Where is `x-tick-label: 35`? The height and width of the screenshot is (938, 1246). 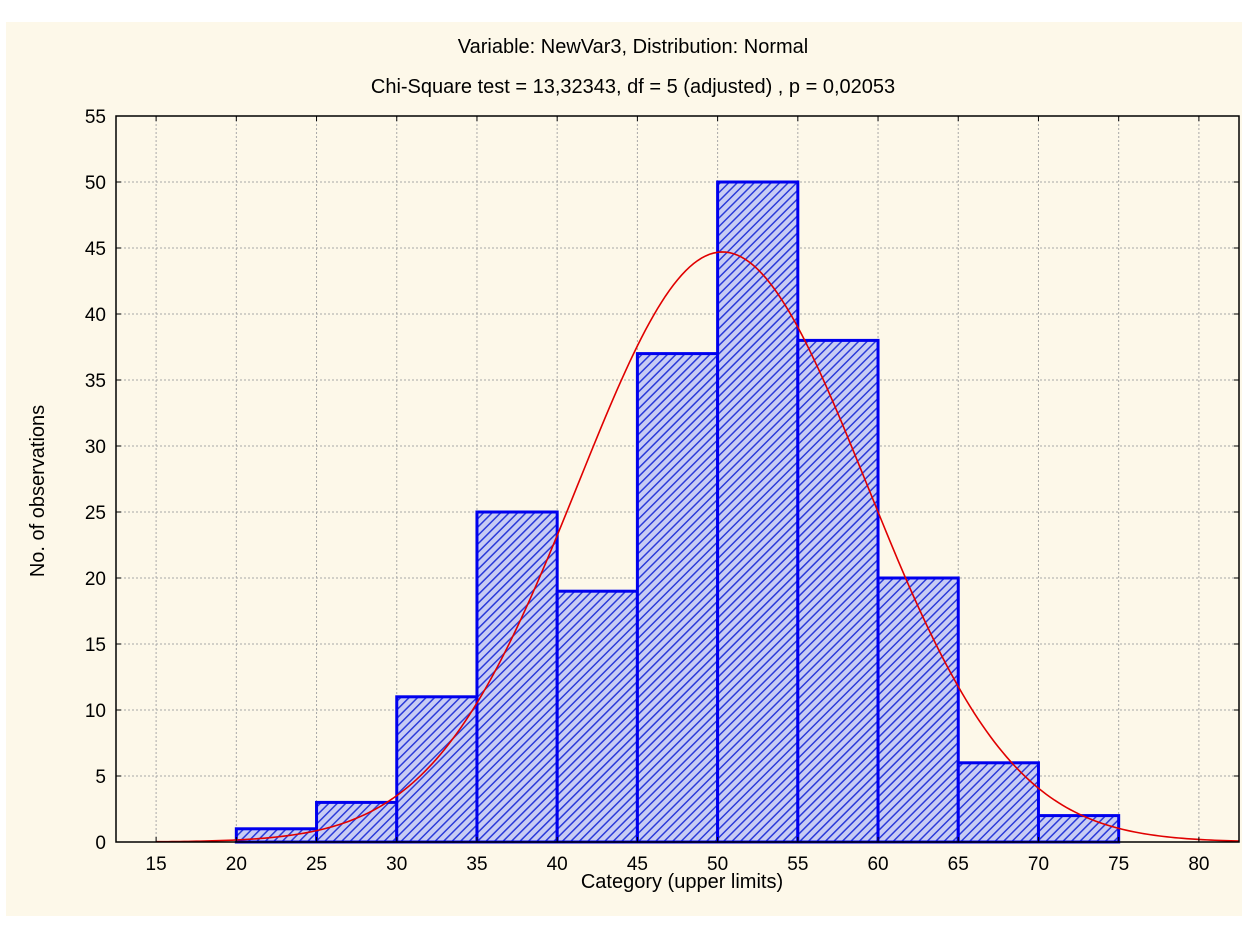 x-tick-label: 35 is located at coordinates (476, 864).